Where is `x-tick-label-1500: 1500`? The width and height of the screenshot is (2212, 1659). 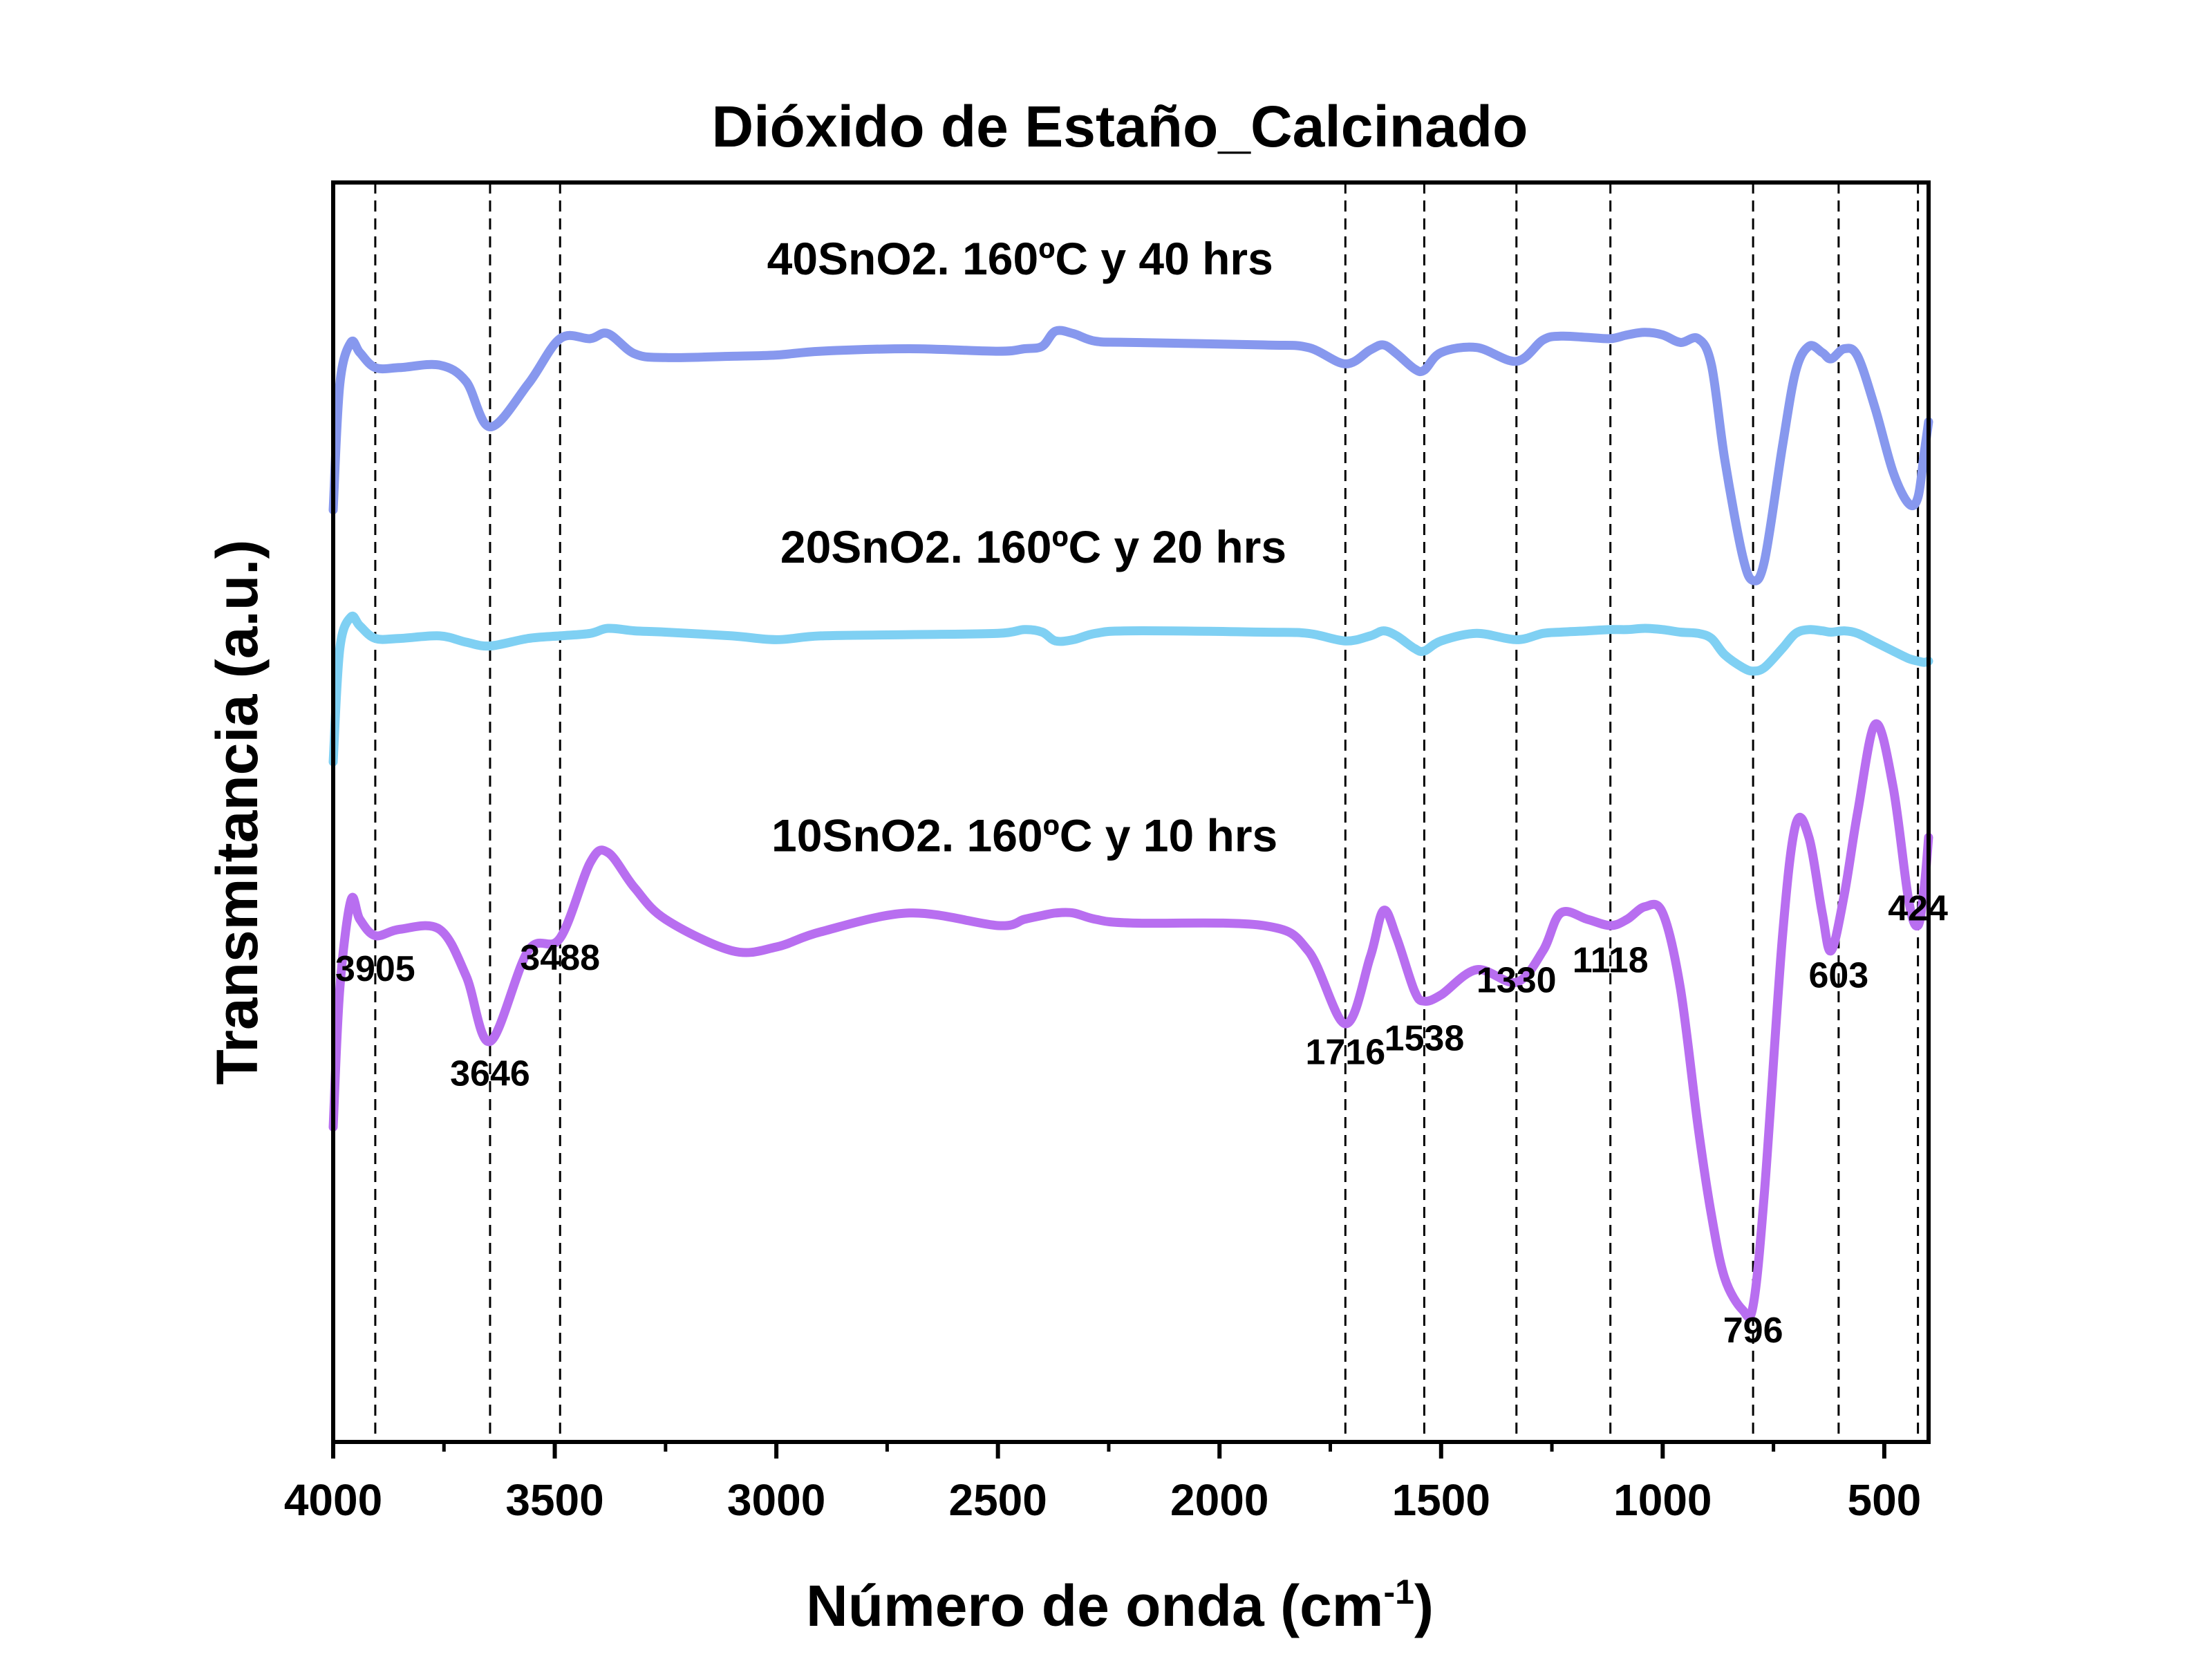 x-tick-label-1500: 1500 is located at coordinates (1441, 1500).